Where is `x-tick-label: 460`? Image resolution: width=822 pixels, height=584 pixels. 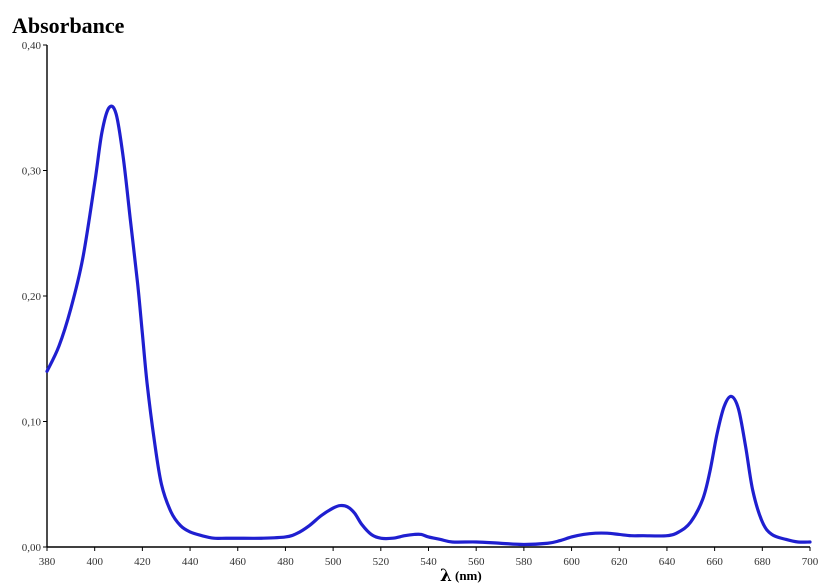
x-tick-label: 460 is located at coordinates (238, 562).